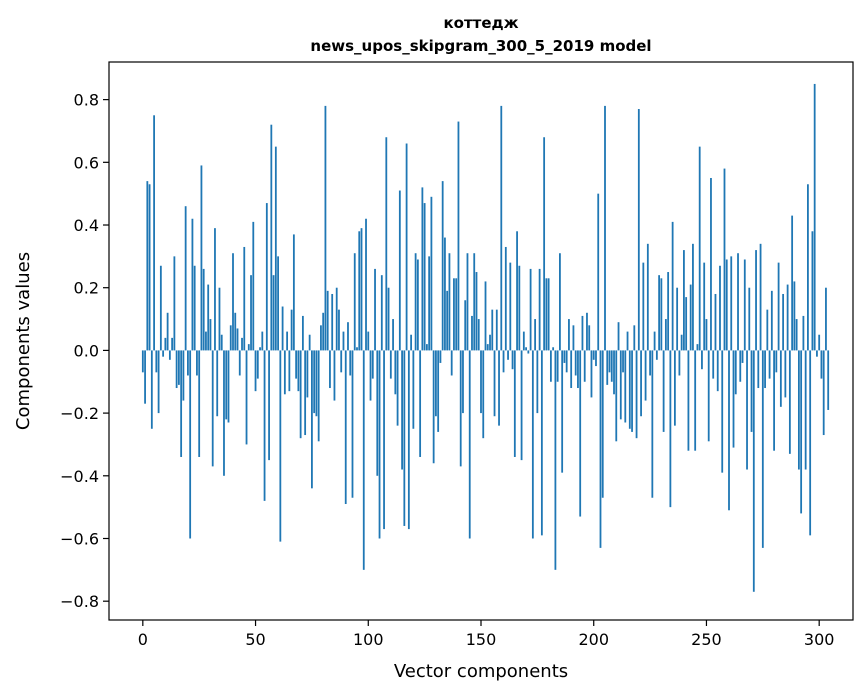 The image size is (867, 696). Describe the element at coordinates (706, 639) in the screenshot. I see `x-tick-label: 250` at that location.